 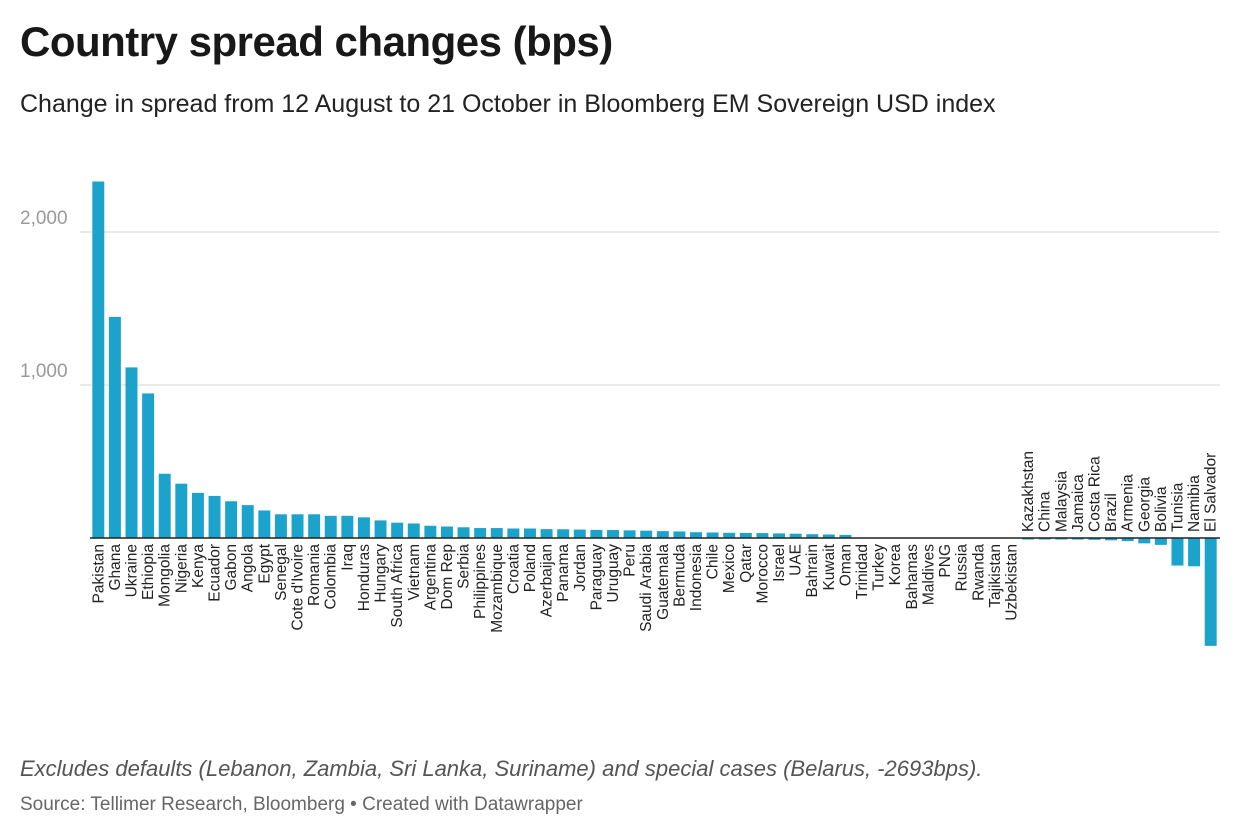 I want to click on bar-pakistan, so click(x=98, y=359).